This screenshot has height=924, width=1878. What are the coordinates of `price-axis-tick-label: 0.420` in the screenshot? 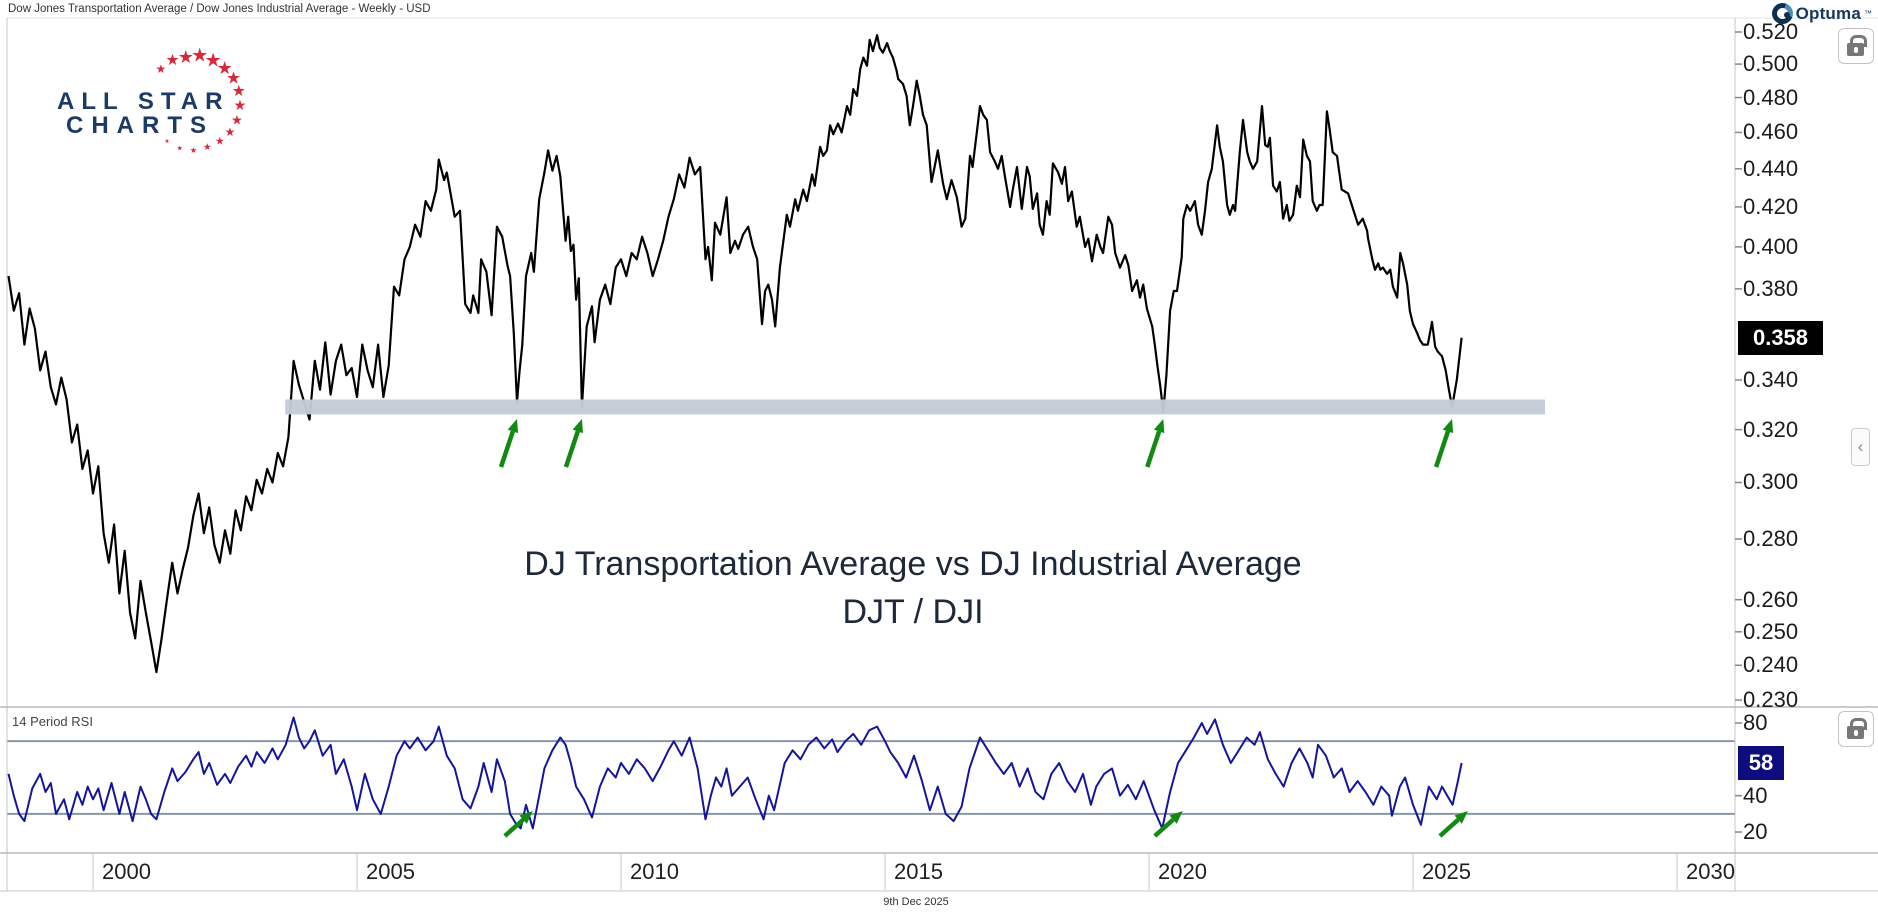 It's located at (1771, 206).